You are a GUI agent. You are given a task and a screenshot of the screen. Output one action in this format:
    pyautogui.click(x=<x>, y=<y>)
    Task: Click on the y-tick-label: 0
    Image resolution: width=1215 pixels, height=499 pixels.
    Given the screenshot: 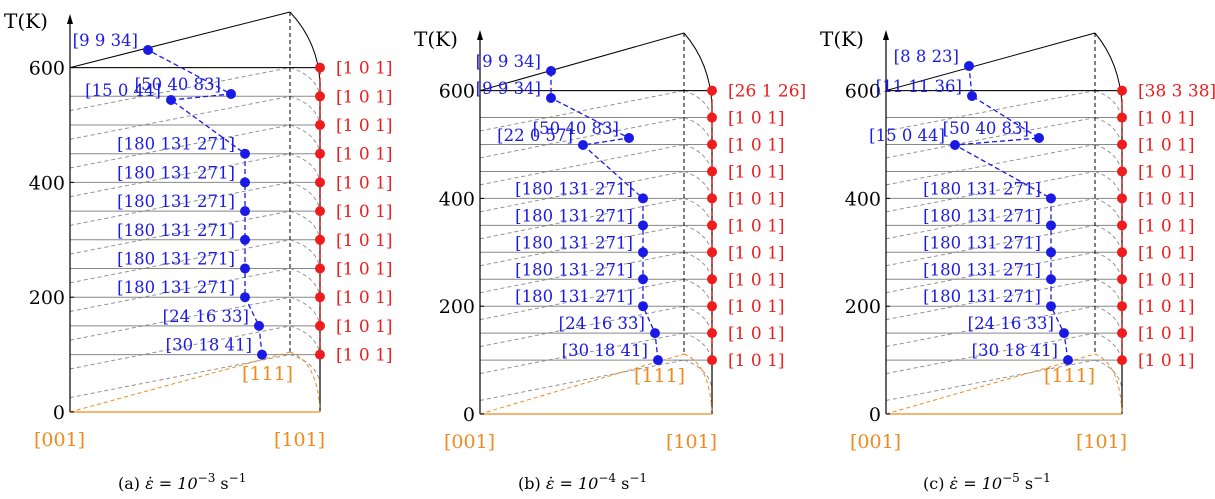 What is the action you would take?
    pyautogui.click(x=469, y=415)
    